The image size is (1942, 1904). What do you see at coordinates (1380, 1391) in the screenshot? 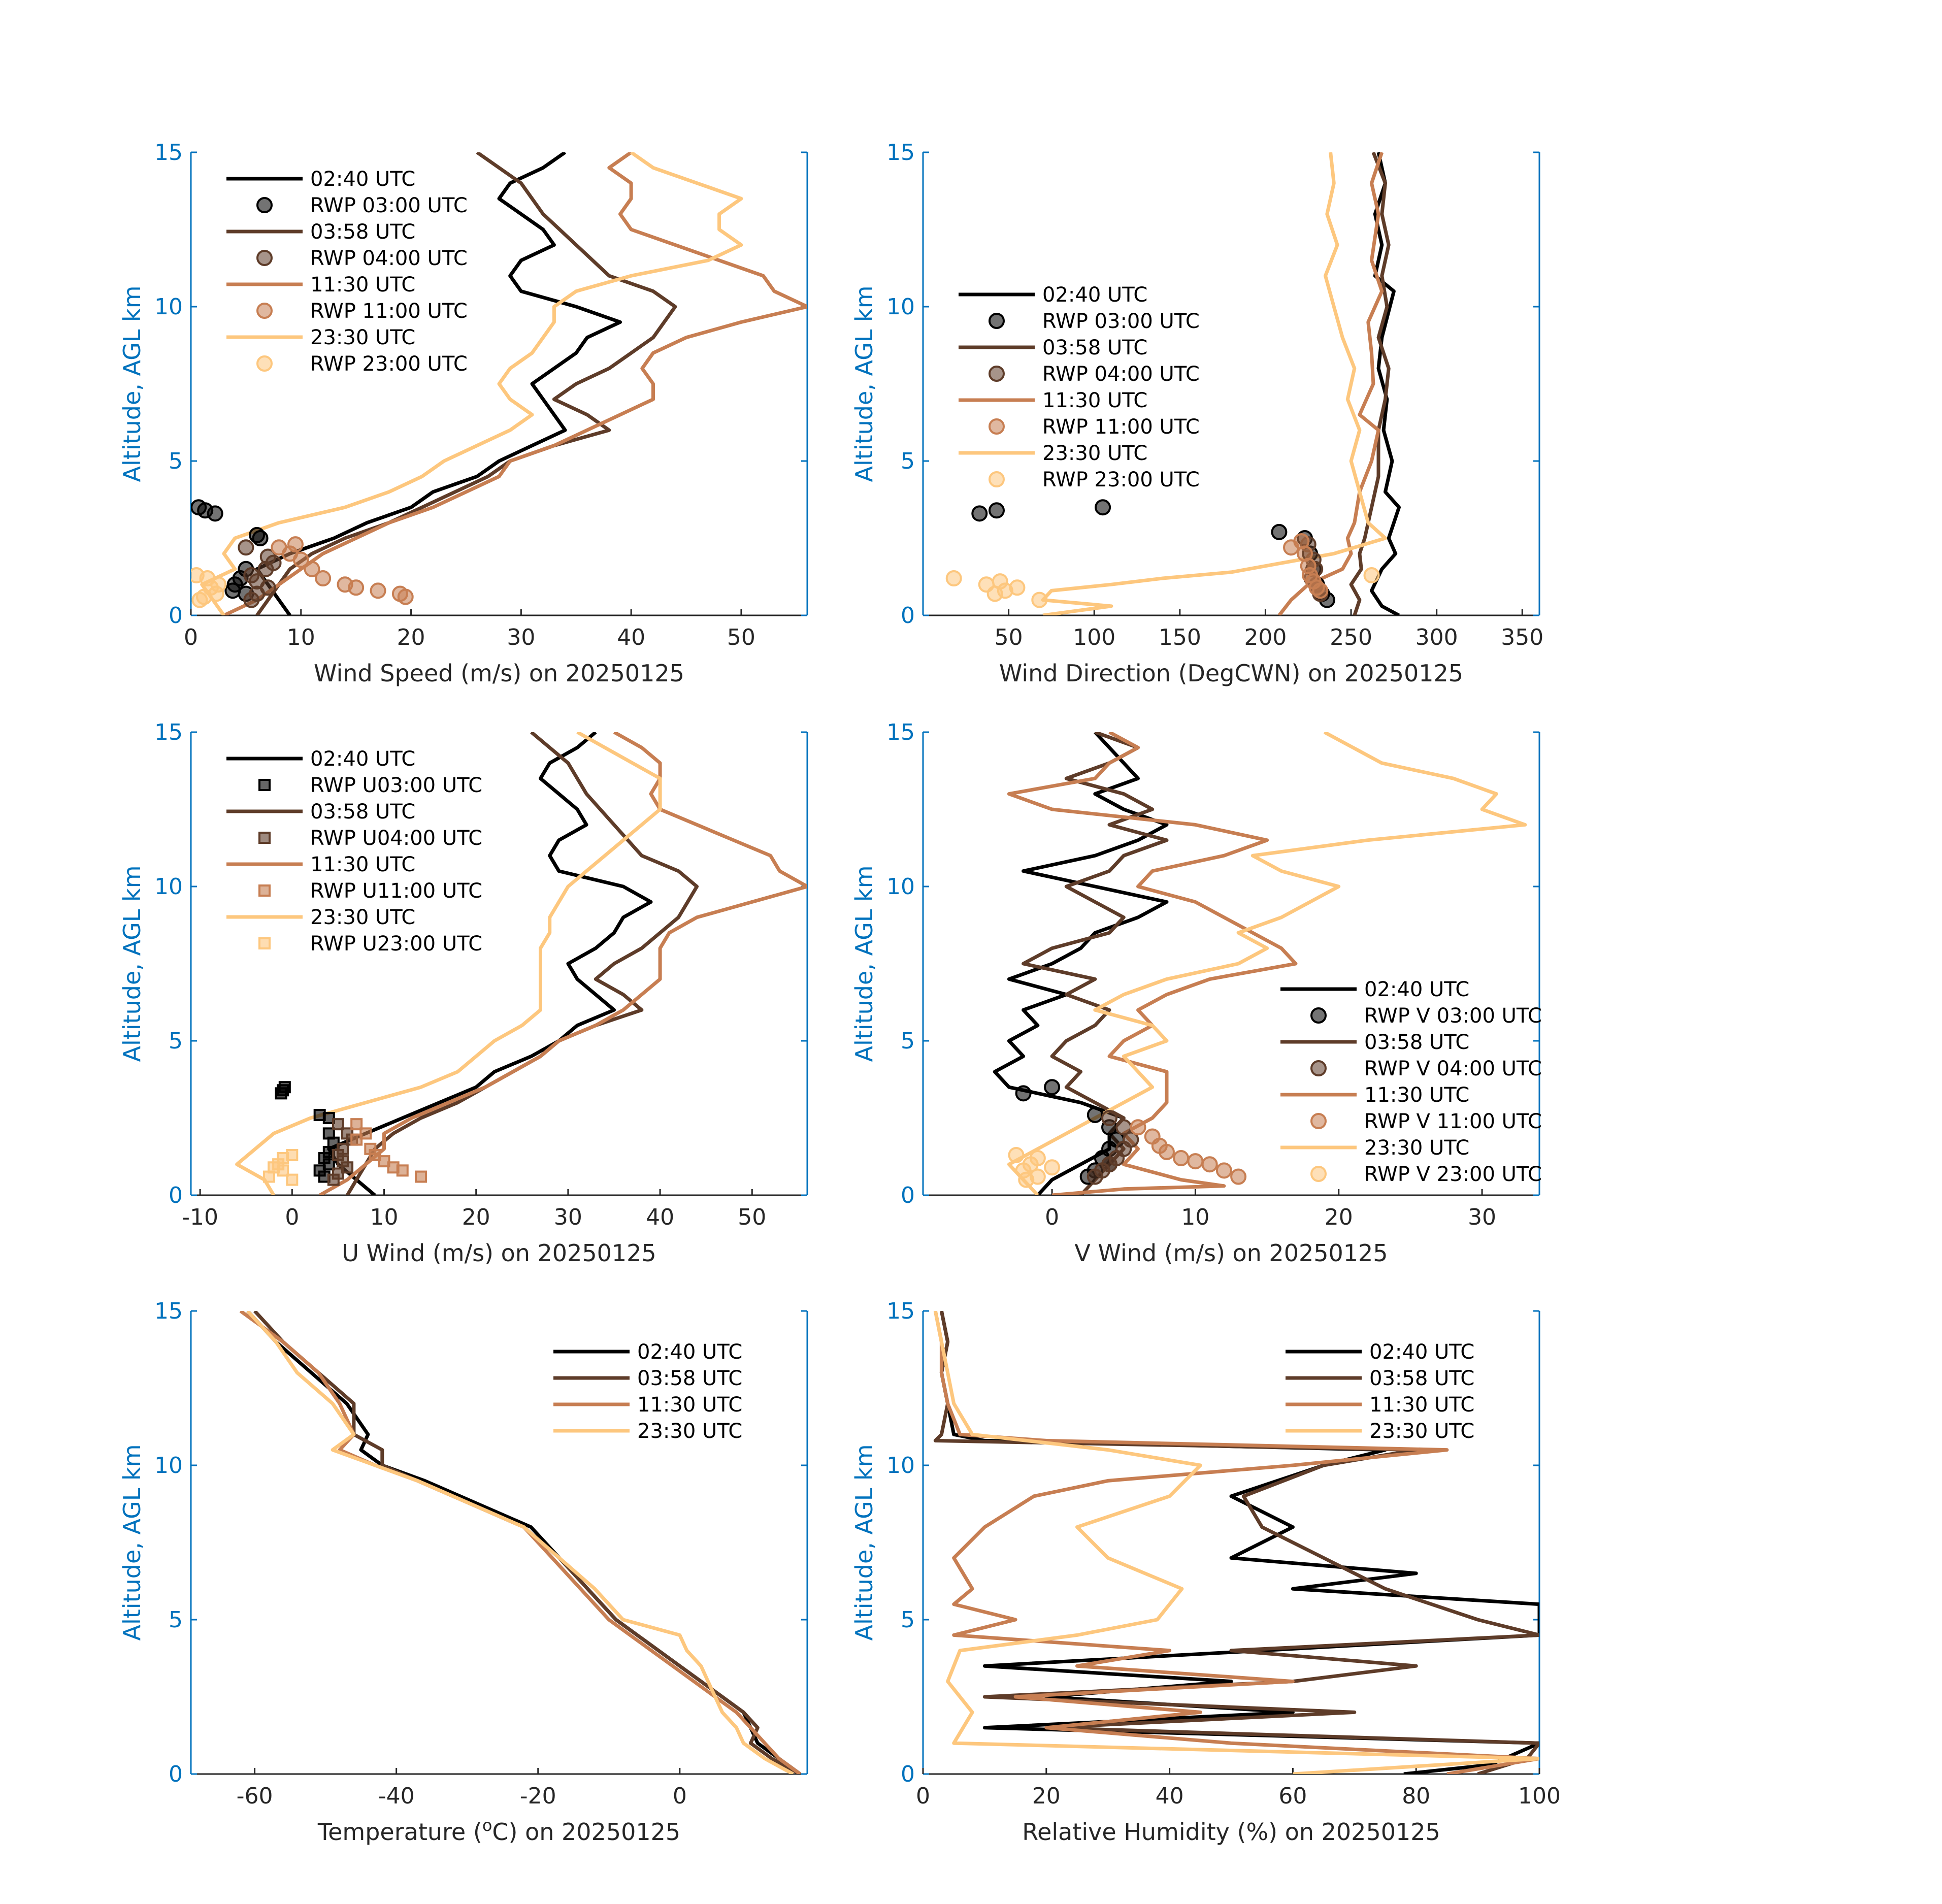
I see `legend: 02:40 UTC 03:58 UTC 11:30 UTC 23:30 UTC` at bounding box center [1380, 1391].